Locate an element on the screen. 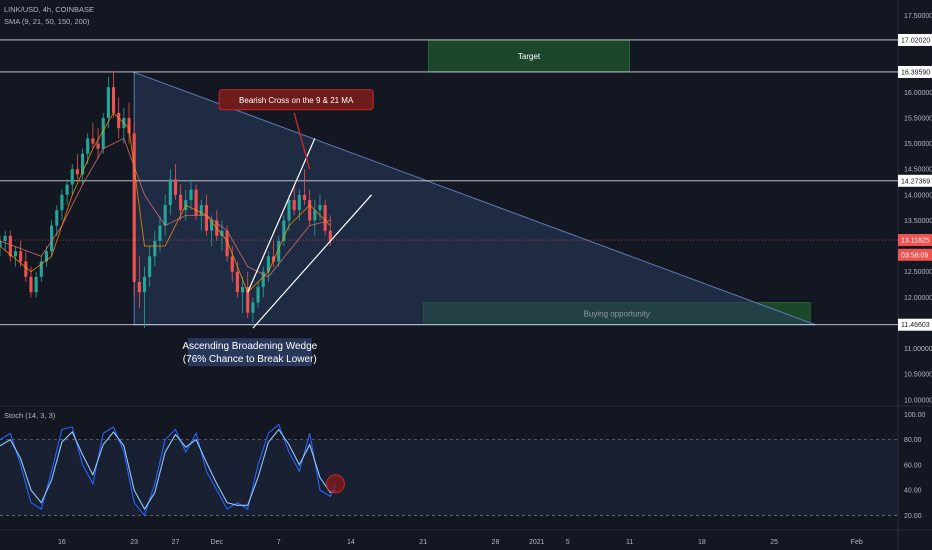  bearish-cross-label: Bearish Cross on the 9 & 21 MA is located at coordinates (296, 100).